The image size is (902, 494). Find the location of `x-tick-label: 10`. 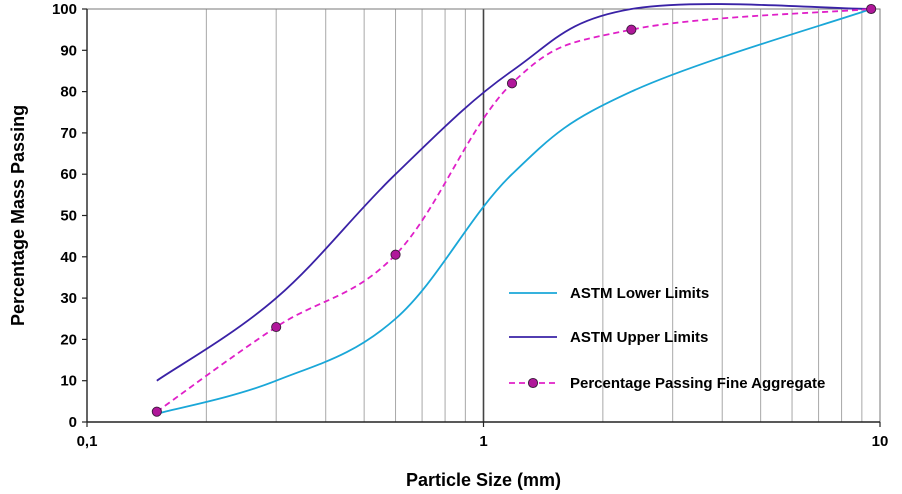

x-tick-label: 10 is located at coordinates (880, 441).